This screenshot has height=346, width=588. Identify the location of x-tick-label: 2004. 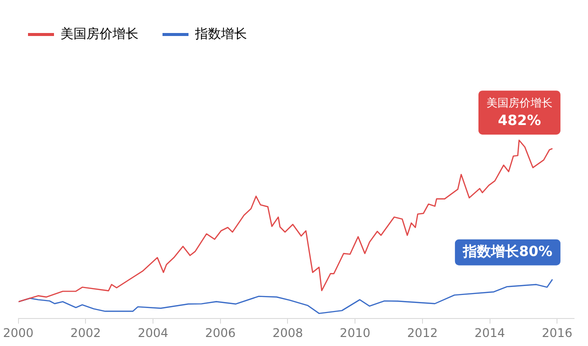
(153, 333).